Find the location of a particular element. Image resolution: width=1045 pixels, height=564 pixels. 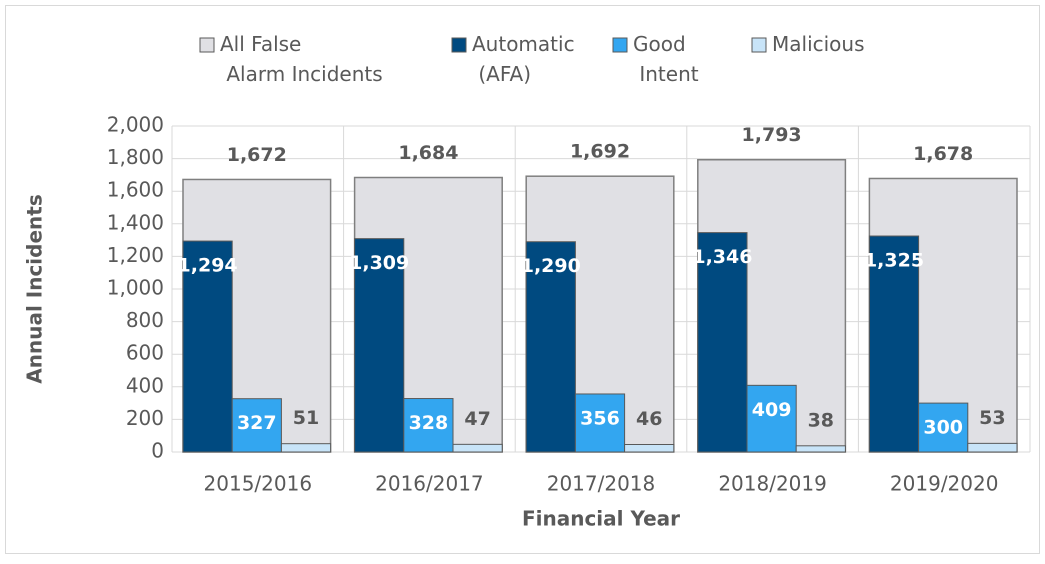

legend-line: Malicious is located at coordinates (818, 44).